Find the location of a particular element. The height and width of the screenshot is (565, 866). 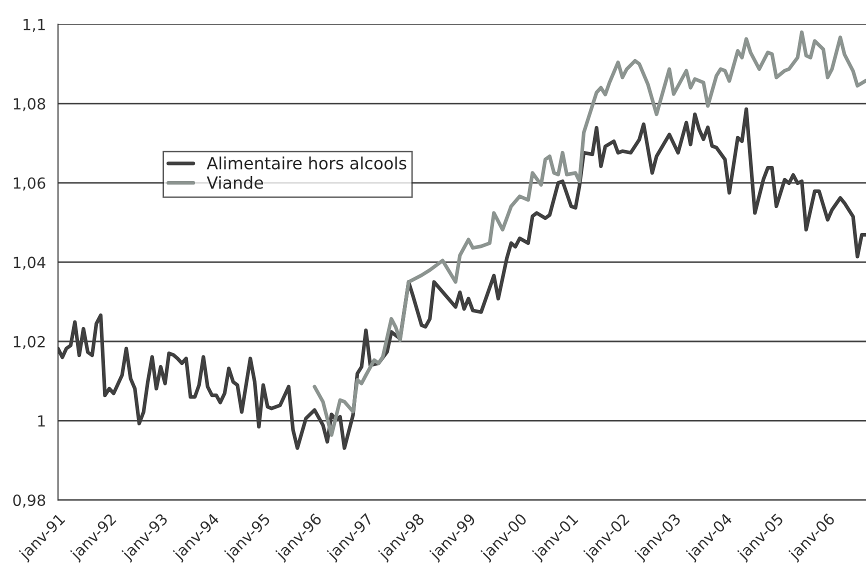

y-tick-label: 1 is located at coordinates (41, 421).